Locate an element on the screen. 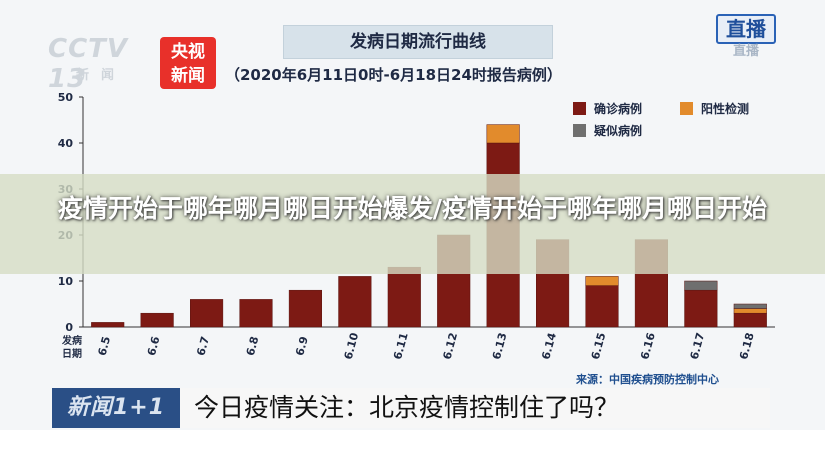 The width and height of the screenshot is (825, 455). x-tick-label: 6.9 is located at coordinates (302, 346).